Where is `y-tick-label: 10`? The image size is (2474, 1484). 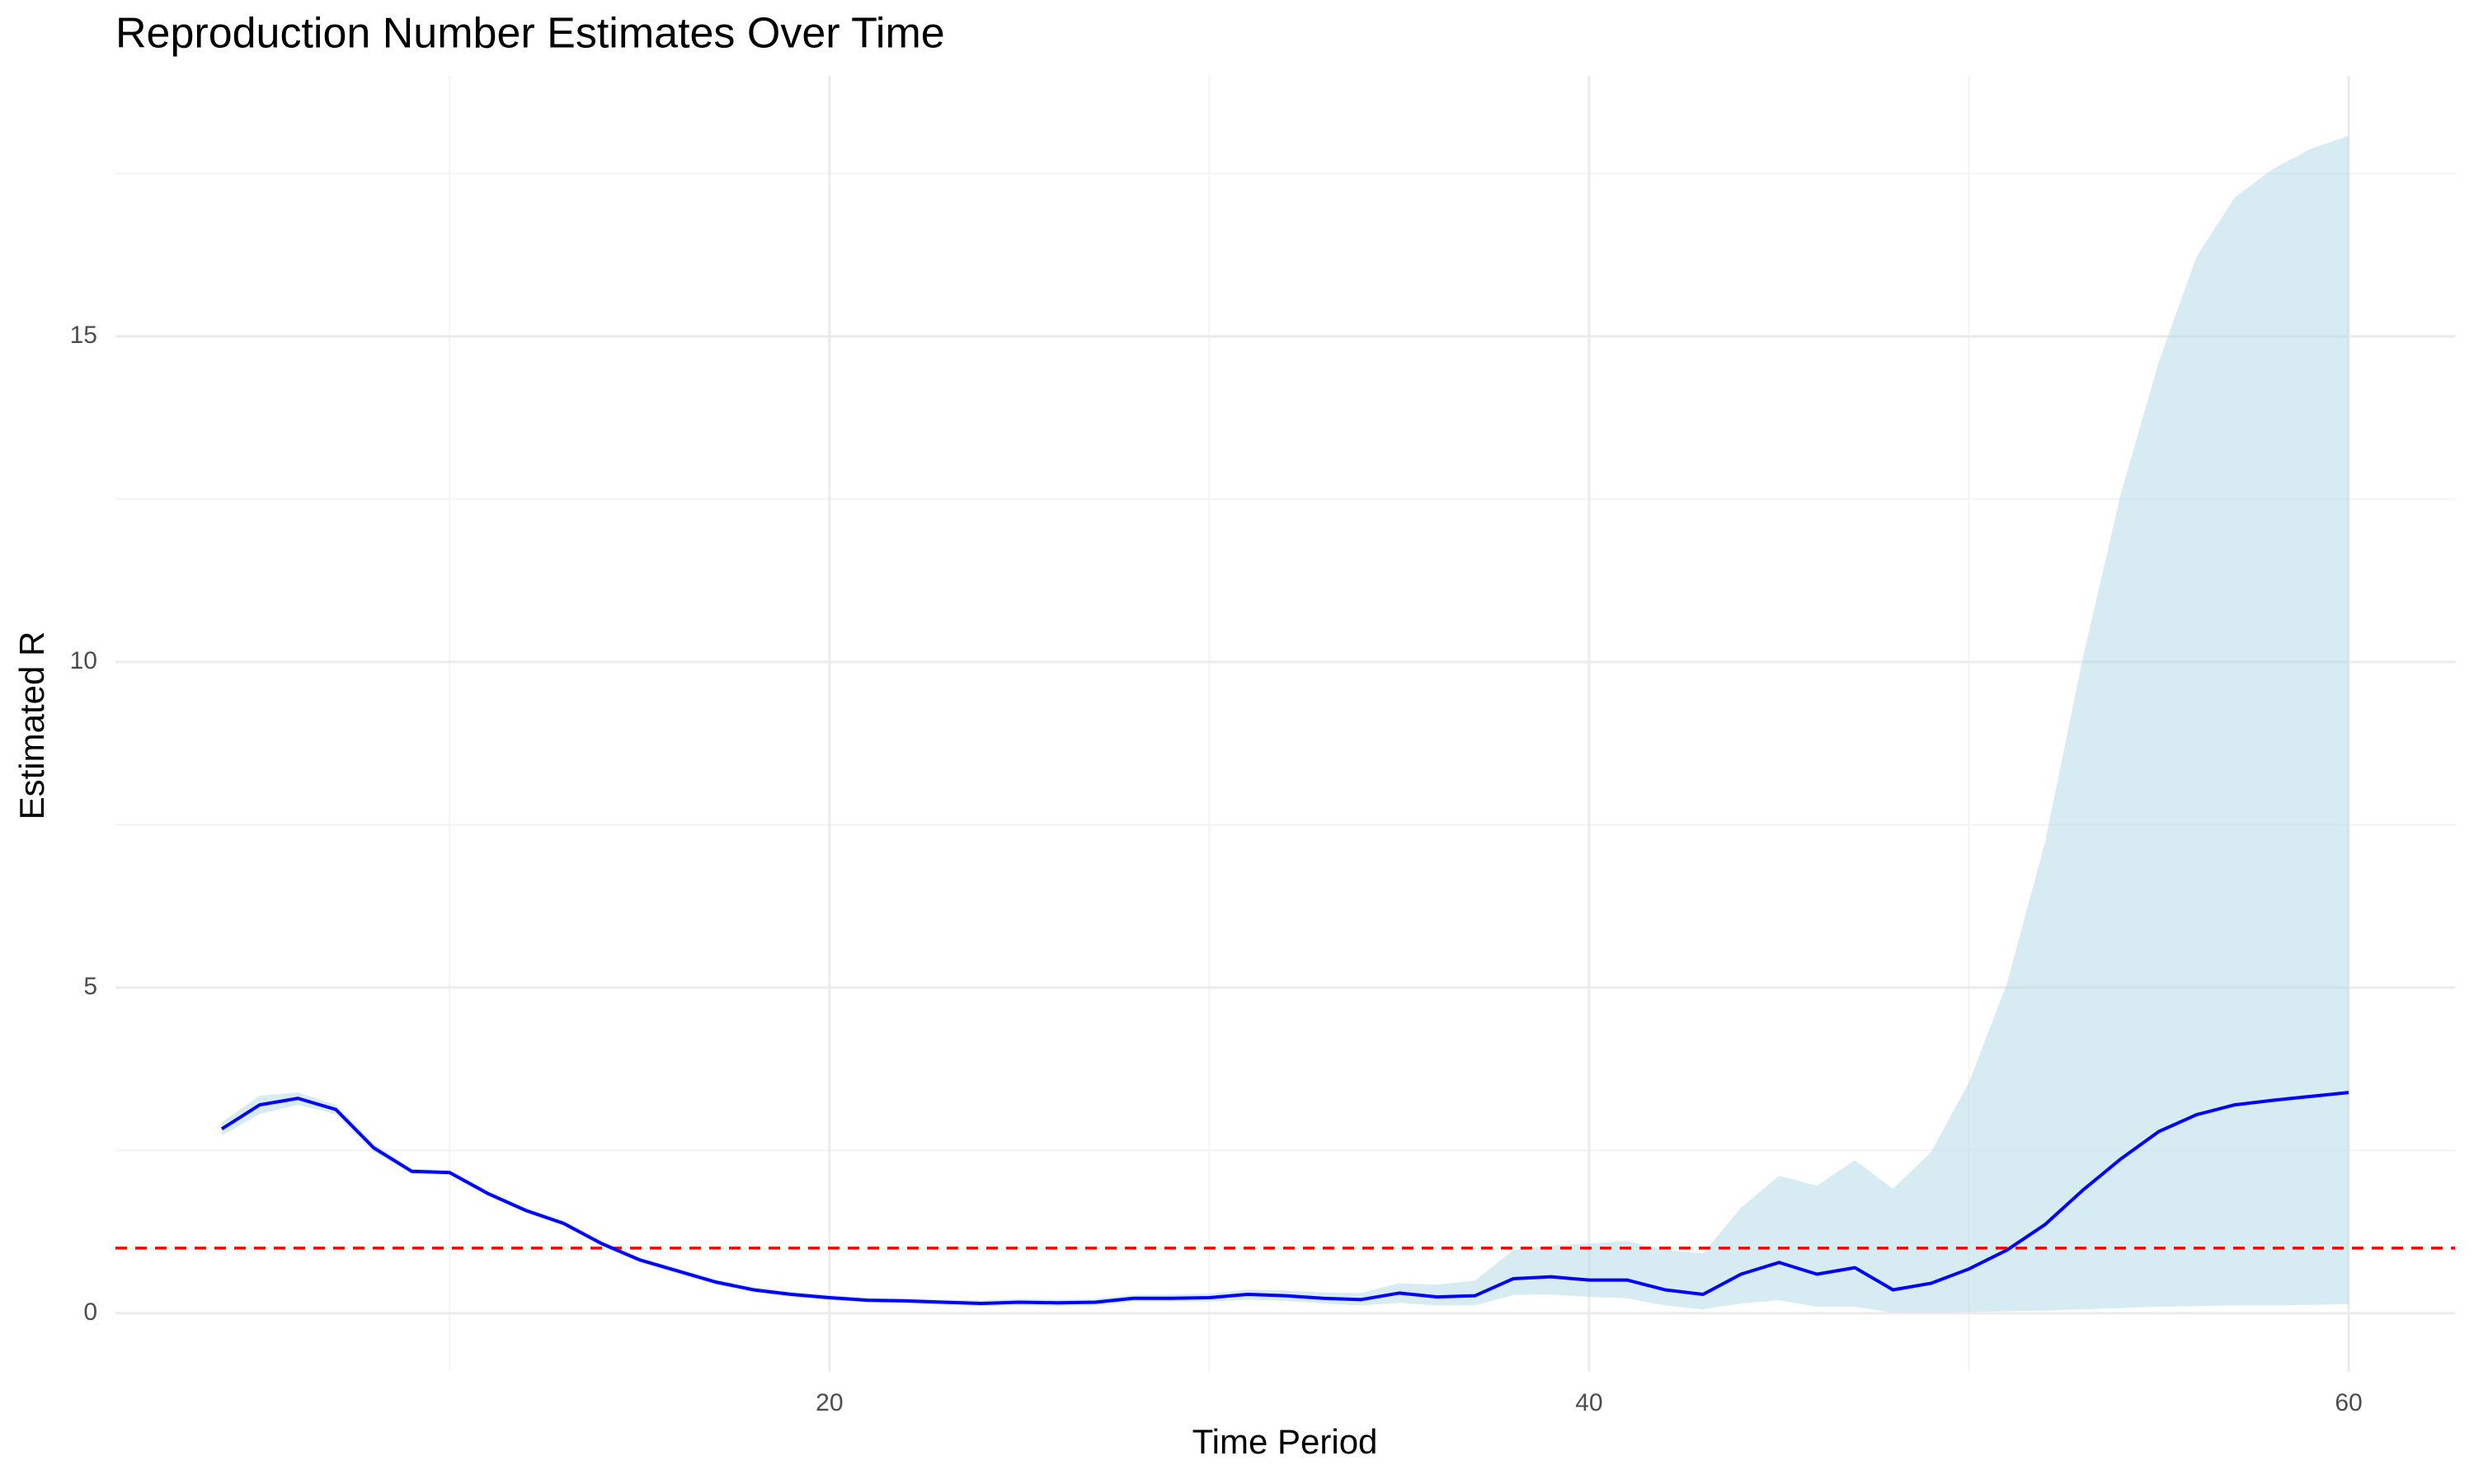
y-tick-label: 10 is located at coordinates (83, 660).